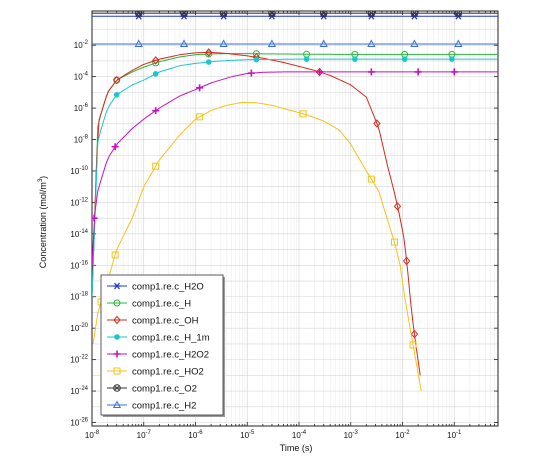 This screenshot has height=461, width=543. What do you see at coordinates (43, 225) in the screenshot?
I see `y-axis-label-main: Concentration (mol/m` at bounding box center [43, 225].